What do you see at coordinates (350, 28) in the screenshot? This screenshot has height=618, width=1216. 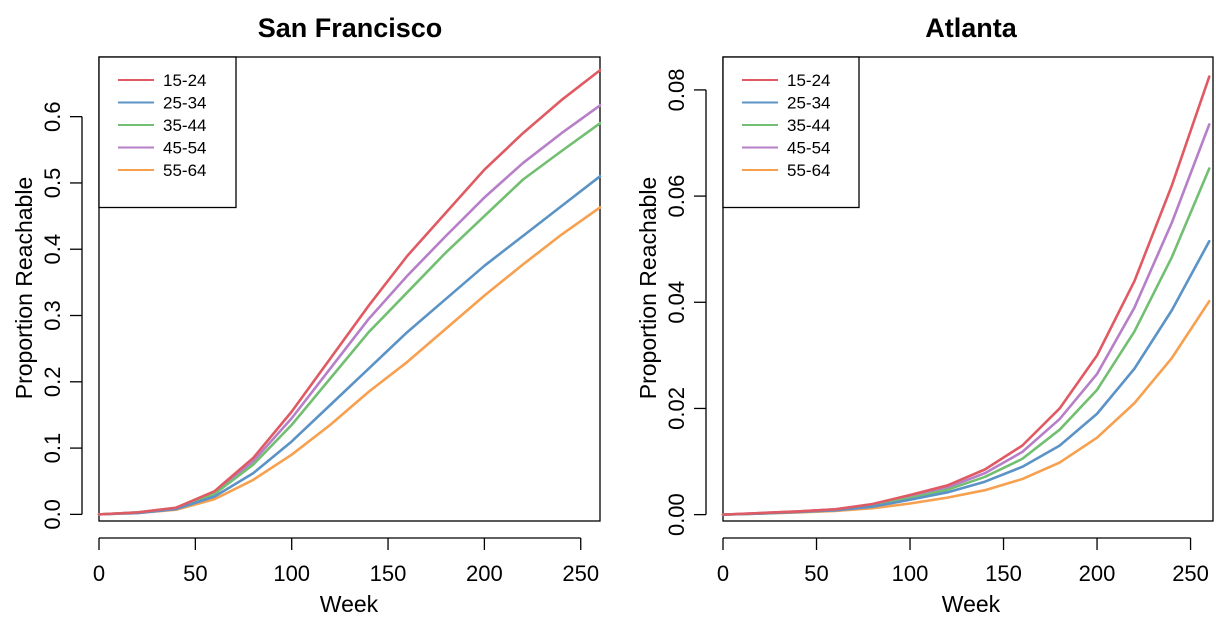 I see `chart-title: San Francisco` at bounding box center [350, 28].